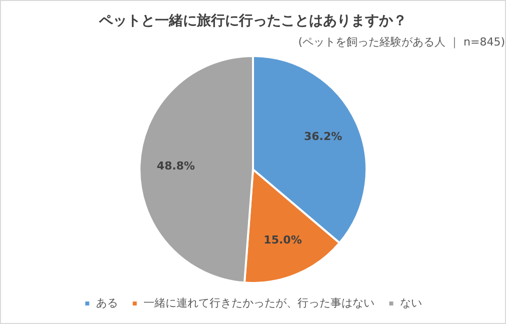 The width and height of the screenshot is (506, 324). What do you see at coordinates (175, 165) in the screenshot?
I see `data-label: 48.8%` at bounding box center [175, 165].